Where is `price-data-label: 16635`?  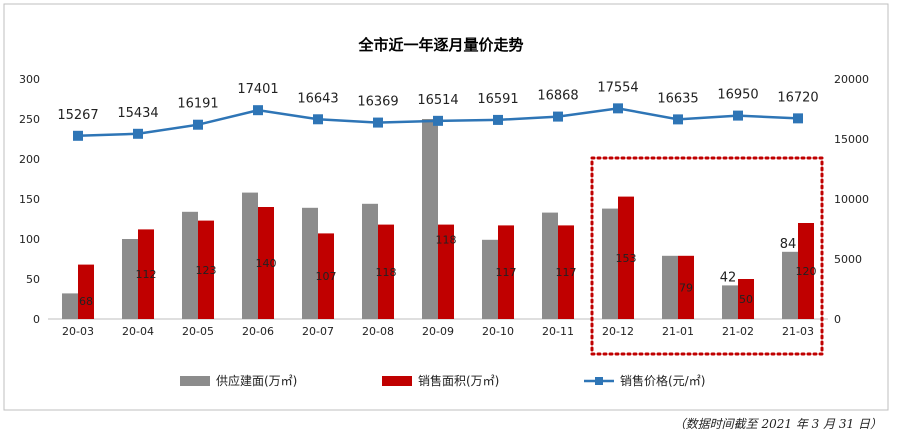 price-data-label: 16635 is located at coordinates (677, 98).